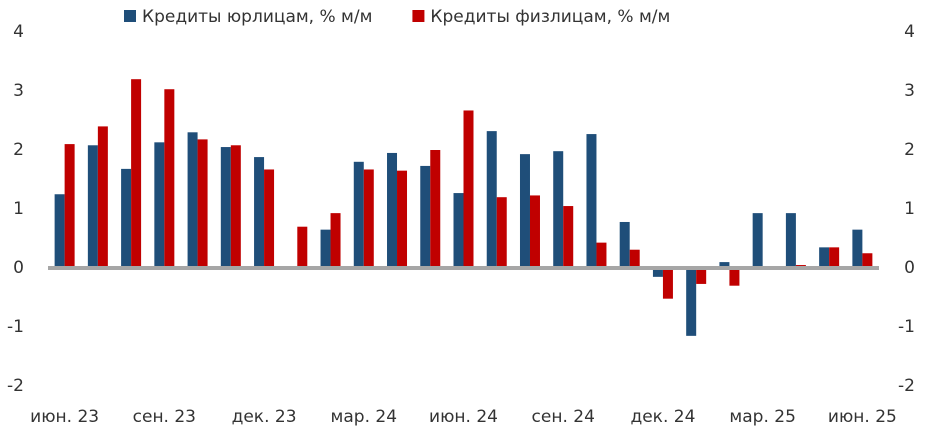 The height and width of the screenshot is (444, 939). What do you see at coordinates (909, 209) in the screenshot?
I see `y2-tick-label: 1` at bounding box center [909, 209].